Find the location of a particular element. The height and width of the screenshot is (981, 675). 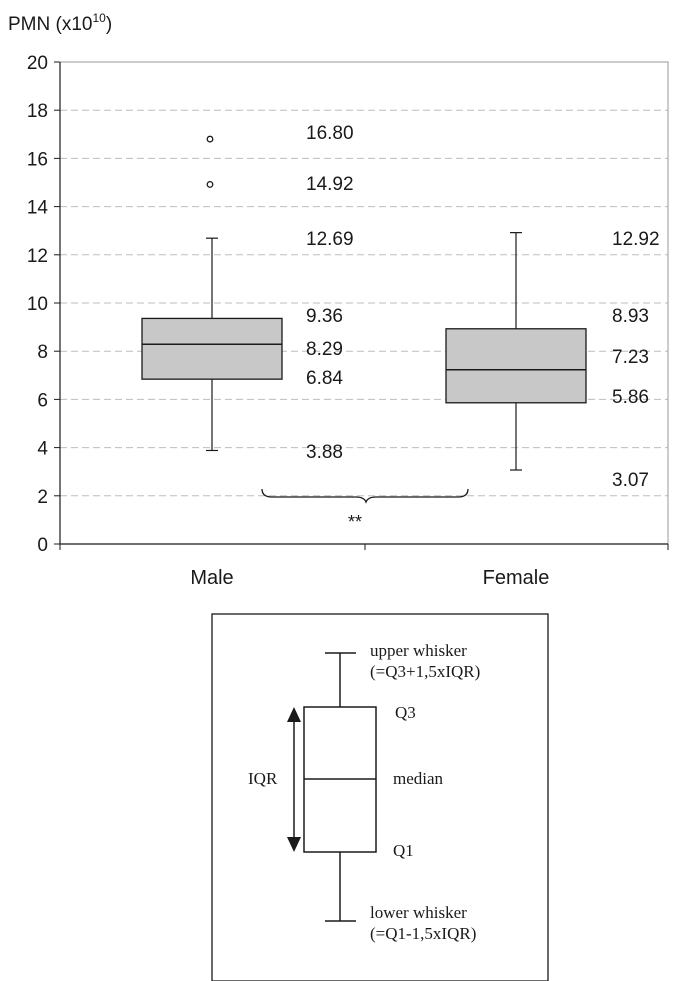

legend-lower-whisker-label: lower whisker is located at coordinates (418, 912).